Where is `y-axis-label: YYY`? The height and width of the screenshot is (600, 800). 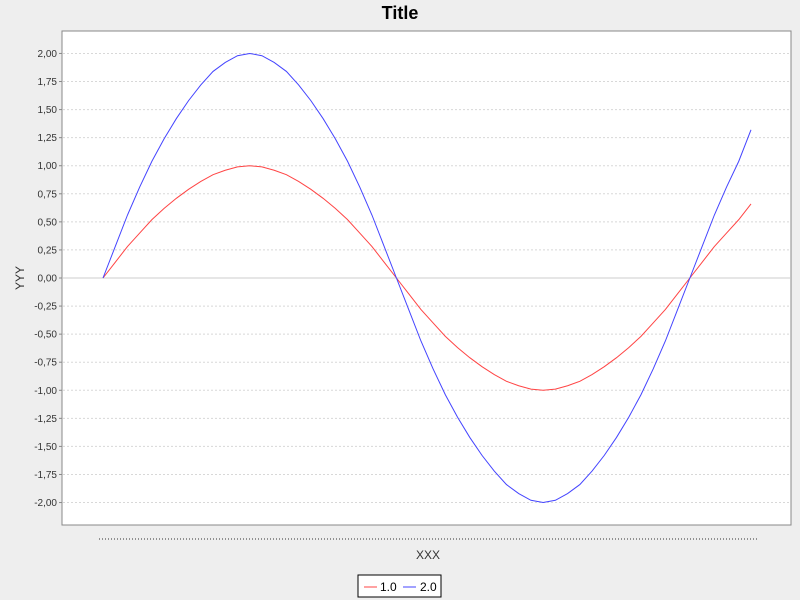 y-axis-label: YYY is located at coordinates (20, 278).